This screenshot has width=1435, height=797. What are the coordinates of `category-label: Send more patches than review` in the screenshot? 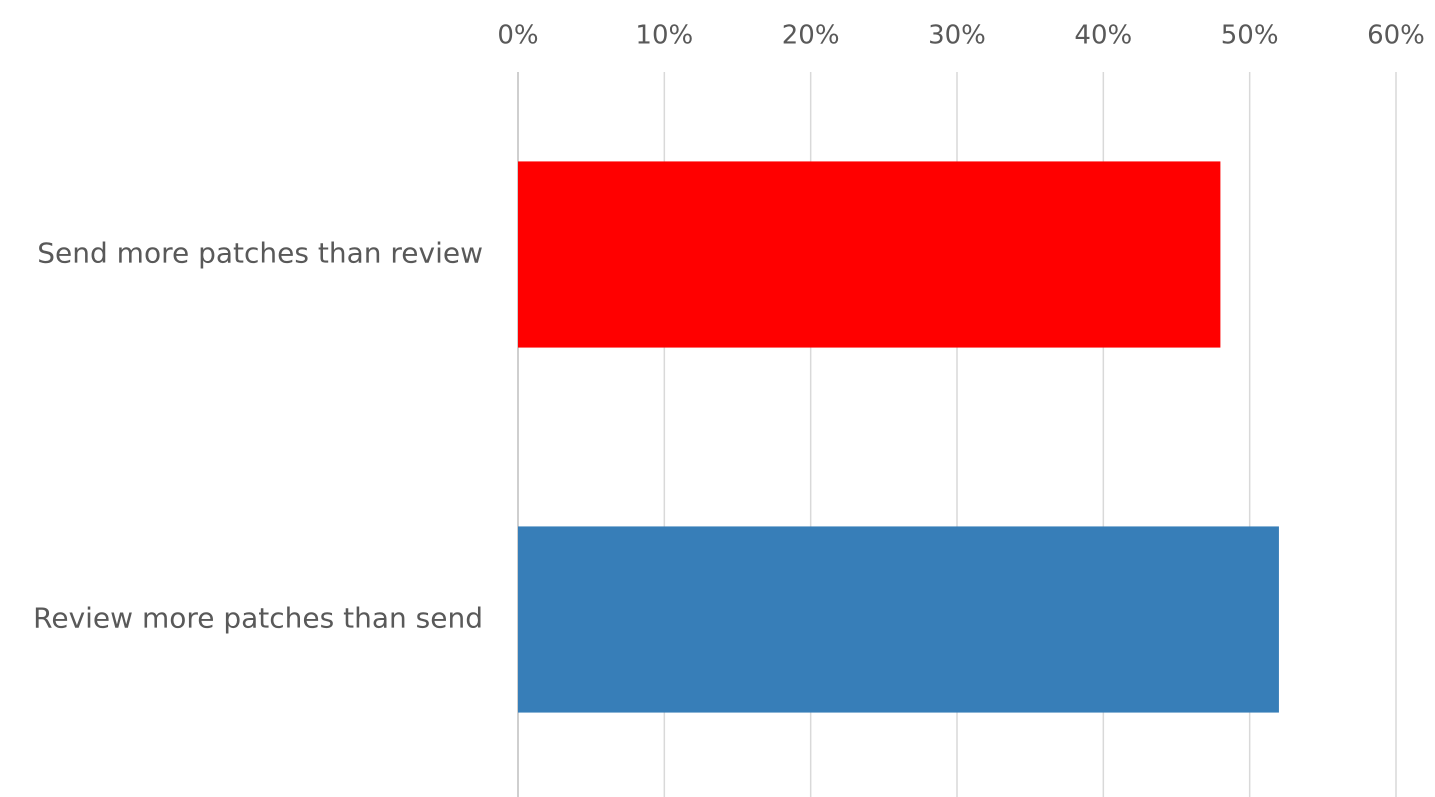 It's located at (260, 253).